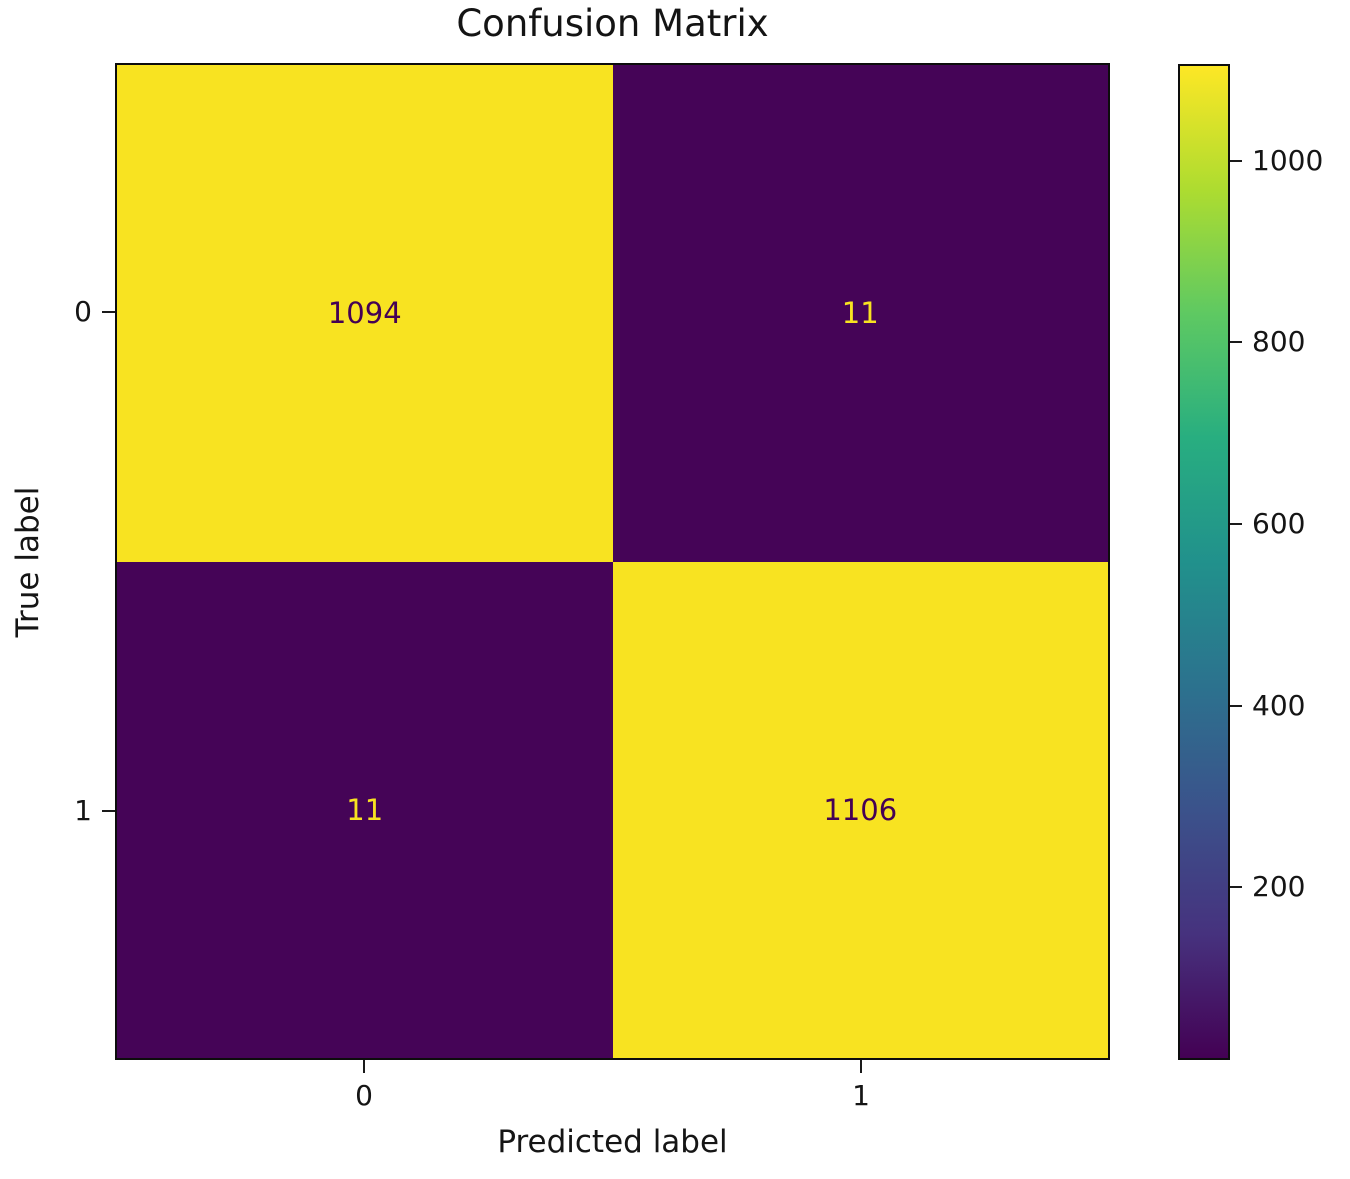 The height and width of the screenshot is (1179, 1350). Describe the element at coordinates (612, 23) in the screenshot. I see `chart-title: Confusion Matrix` at that location.